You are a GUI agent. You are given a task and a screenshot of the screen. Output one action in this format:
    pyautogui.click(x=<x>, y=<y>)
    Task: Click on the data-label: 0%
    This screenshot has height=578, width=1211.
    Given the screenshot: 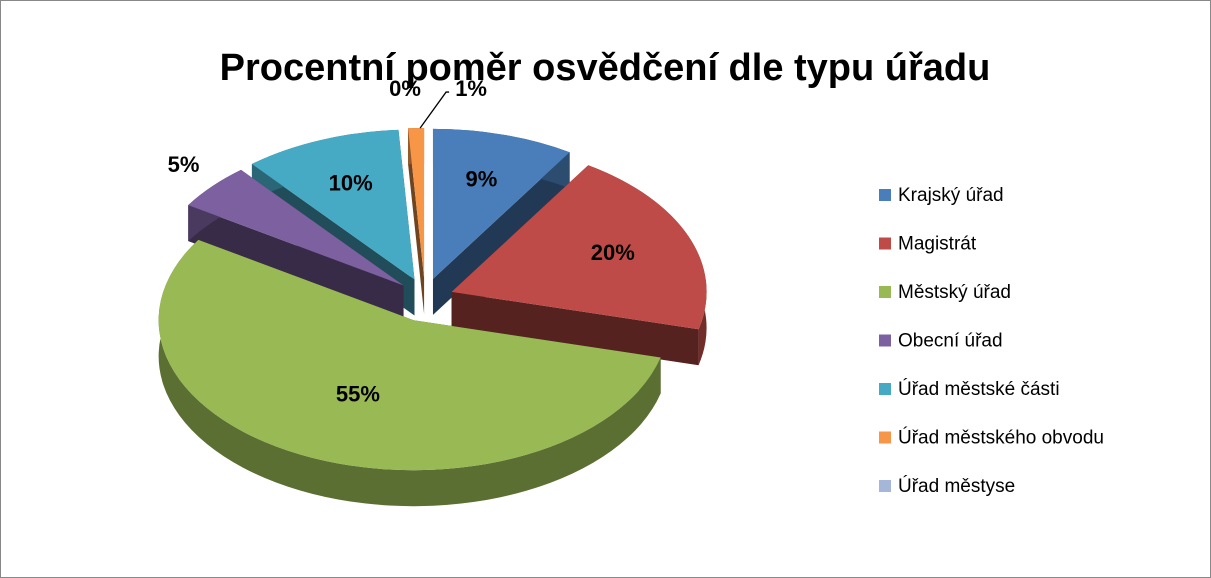 What is the action you would take?
    pyautogui.click(x=405, y=88)
    